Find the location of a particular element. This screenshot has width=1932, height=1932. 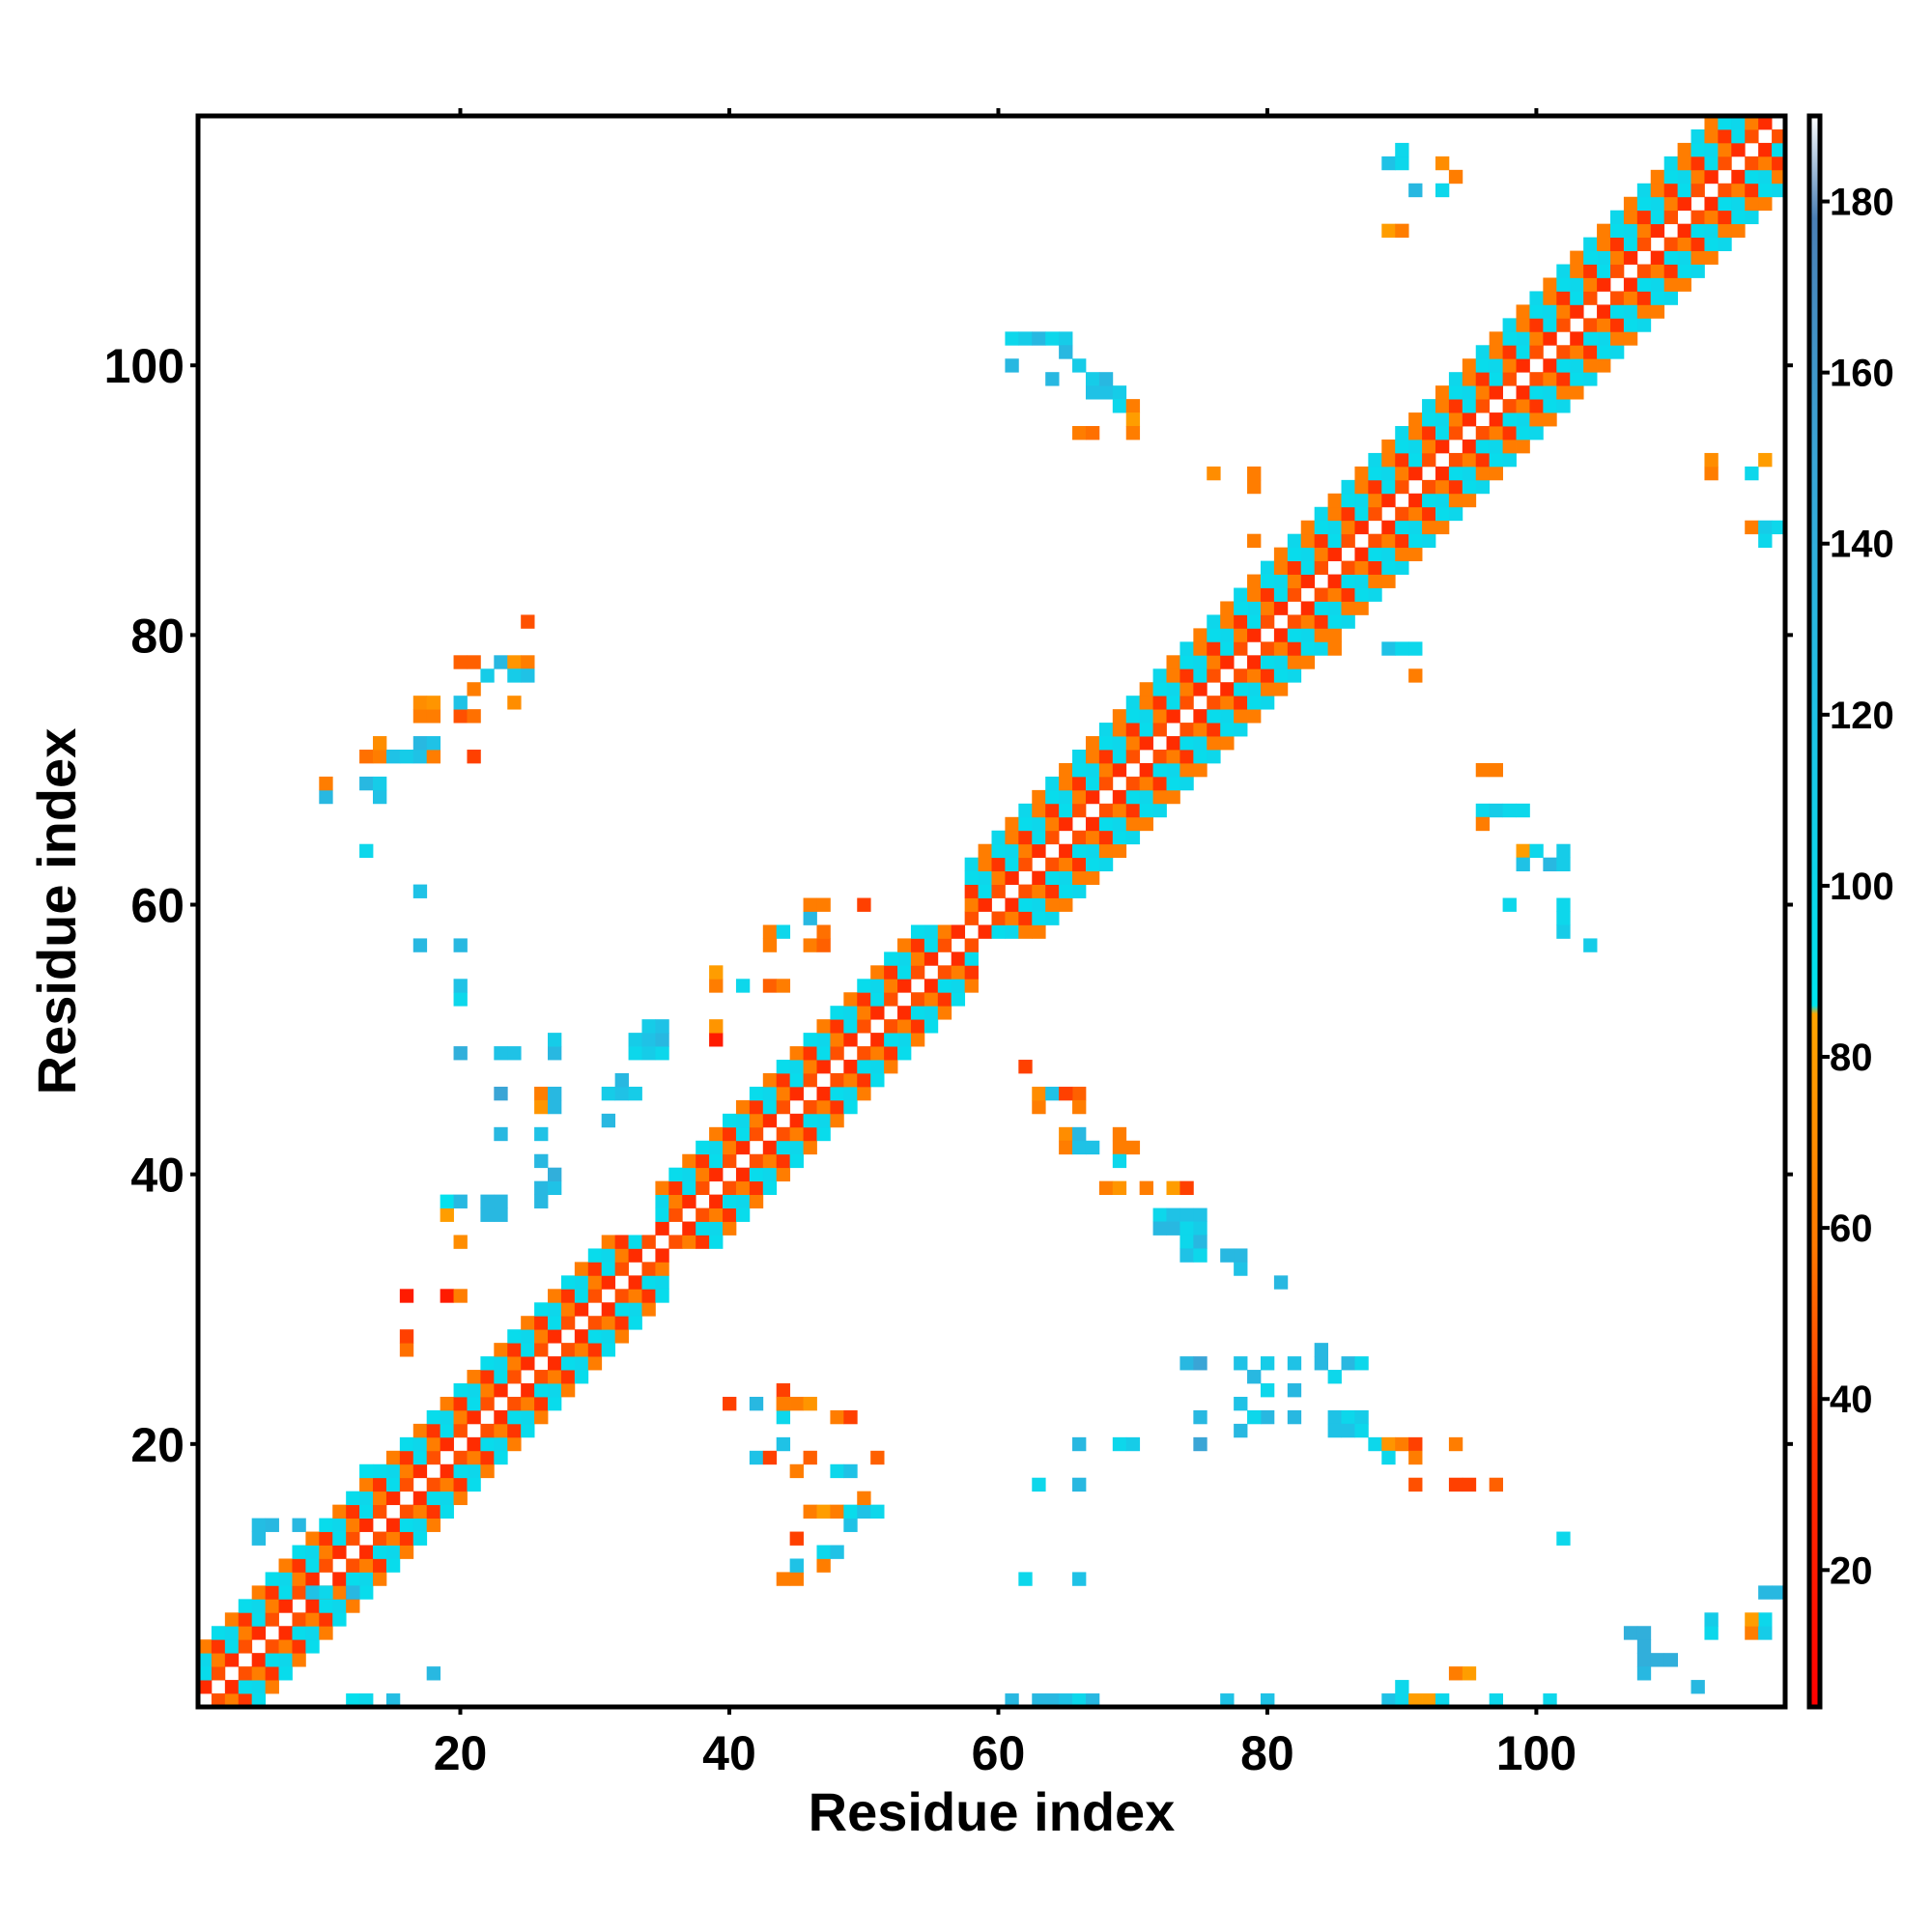

x-tick-label: 100 is located at coordinates (1536, 1753).